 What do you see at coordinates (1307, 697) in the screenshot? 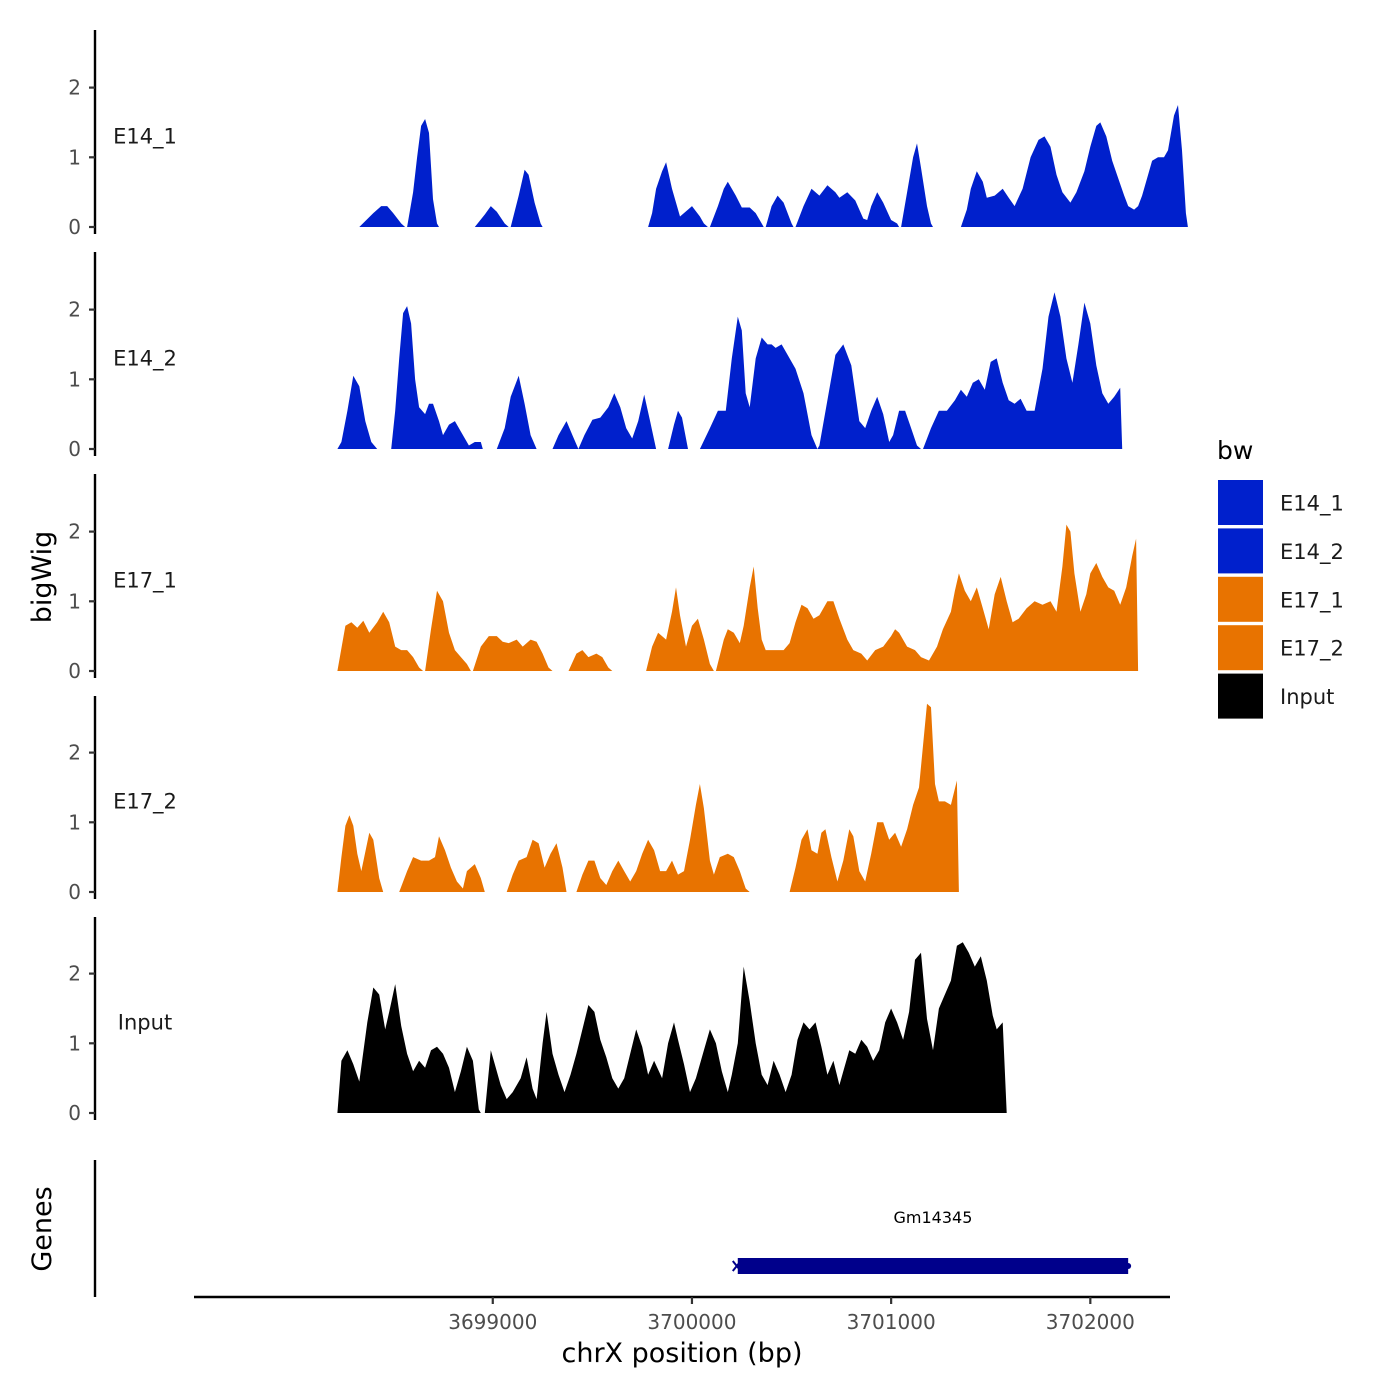
I see `legend-label: Input` at bounding box center [1307, 697].